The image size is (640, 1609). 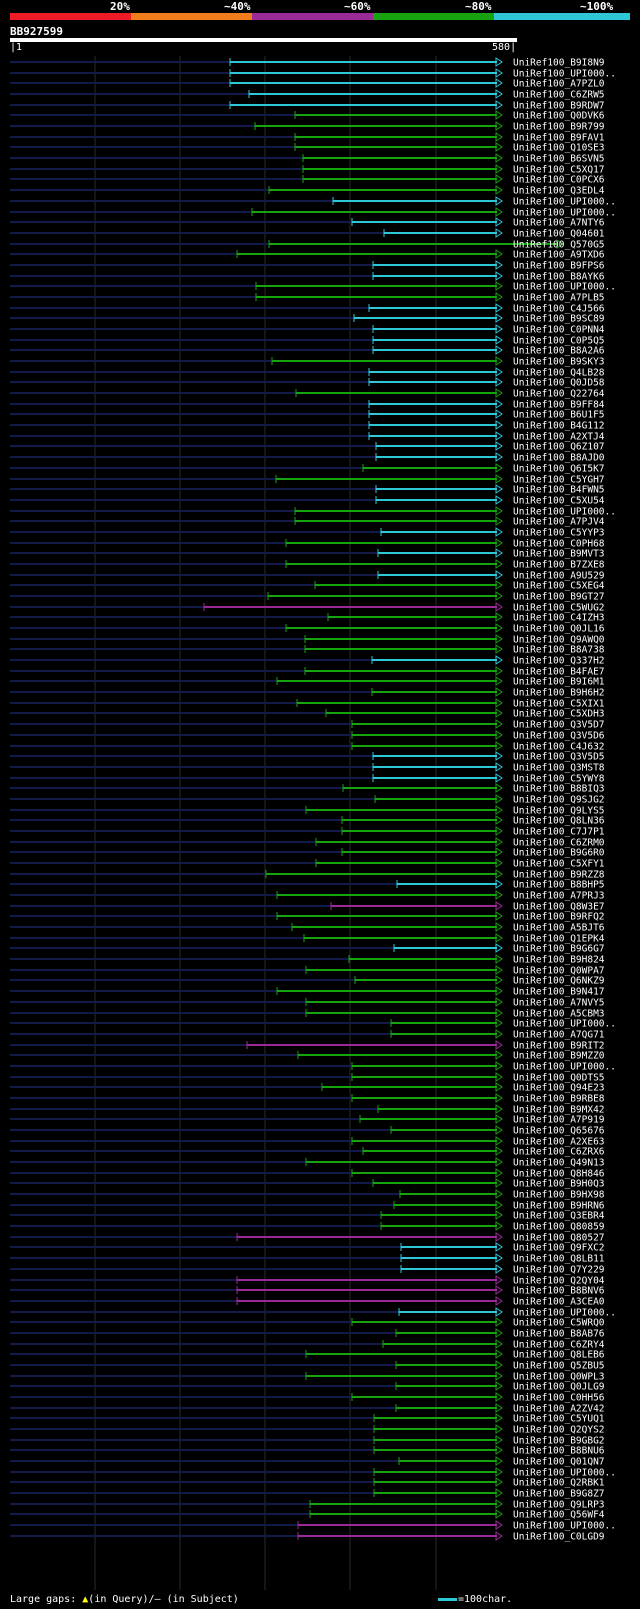 What do you see at coordinates (559, 1216) in the screenshot?
I see `hit-label: UniRef100_Q3EBR4` at bounding box center [559, 1216].